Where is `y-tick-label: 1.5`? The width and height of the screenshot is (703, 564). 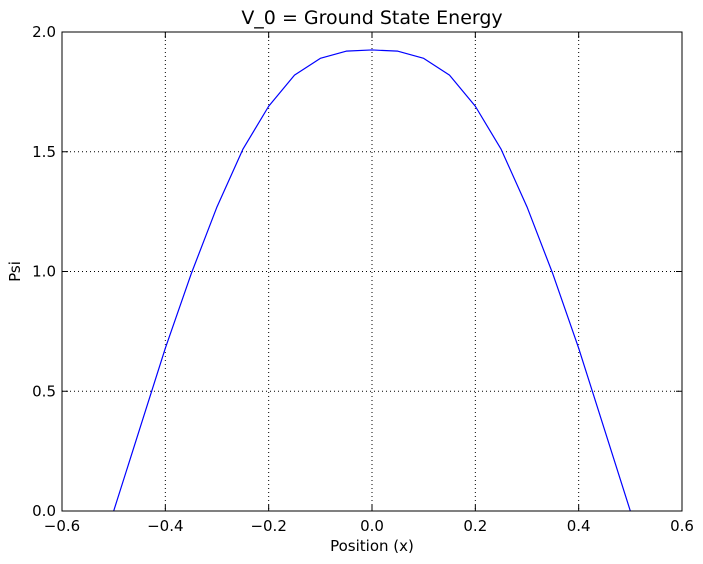
y-tick-label: 1.5 is located at coordinates (44, 152).